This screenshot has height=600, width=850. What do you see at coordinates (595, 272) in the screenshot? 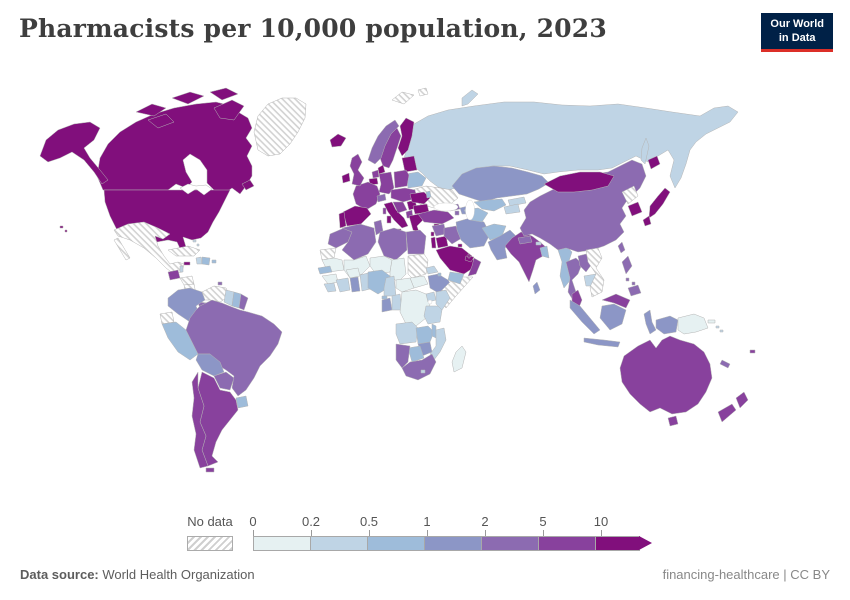
I see `country-vietnam` at bounding box center [595, 272].